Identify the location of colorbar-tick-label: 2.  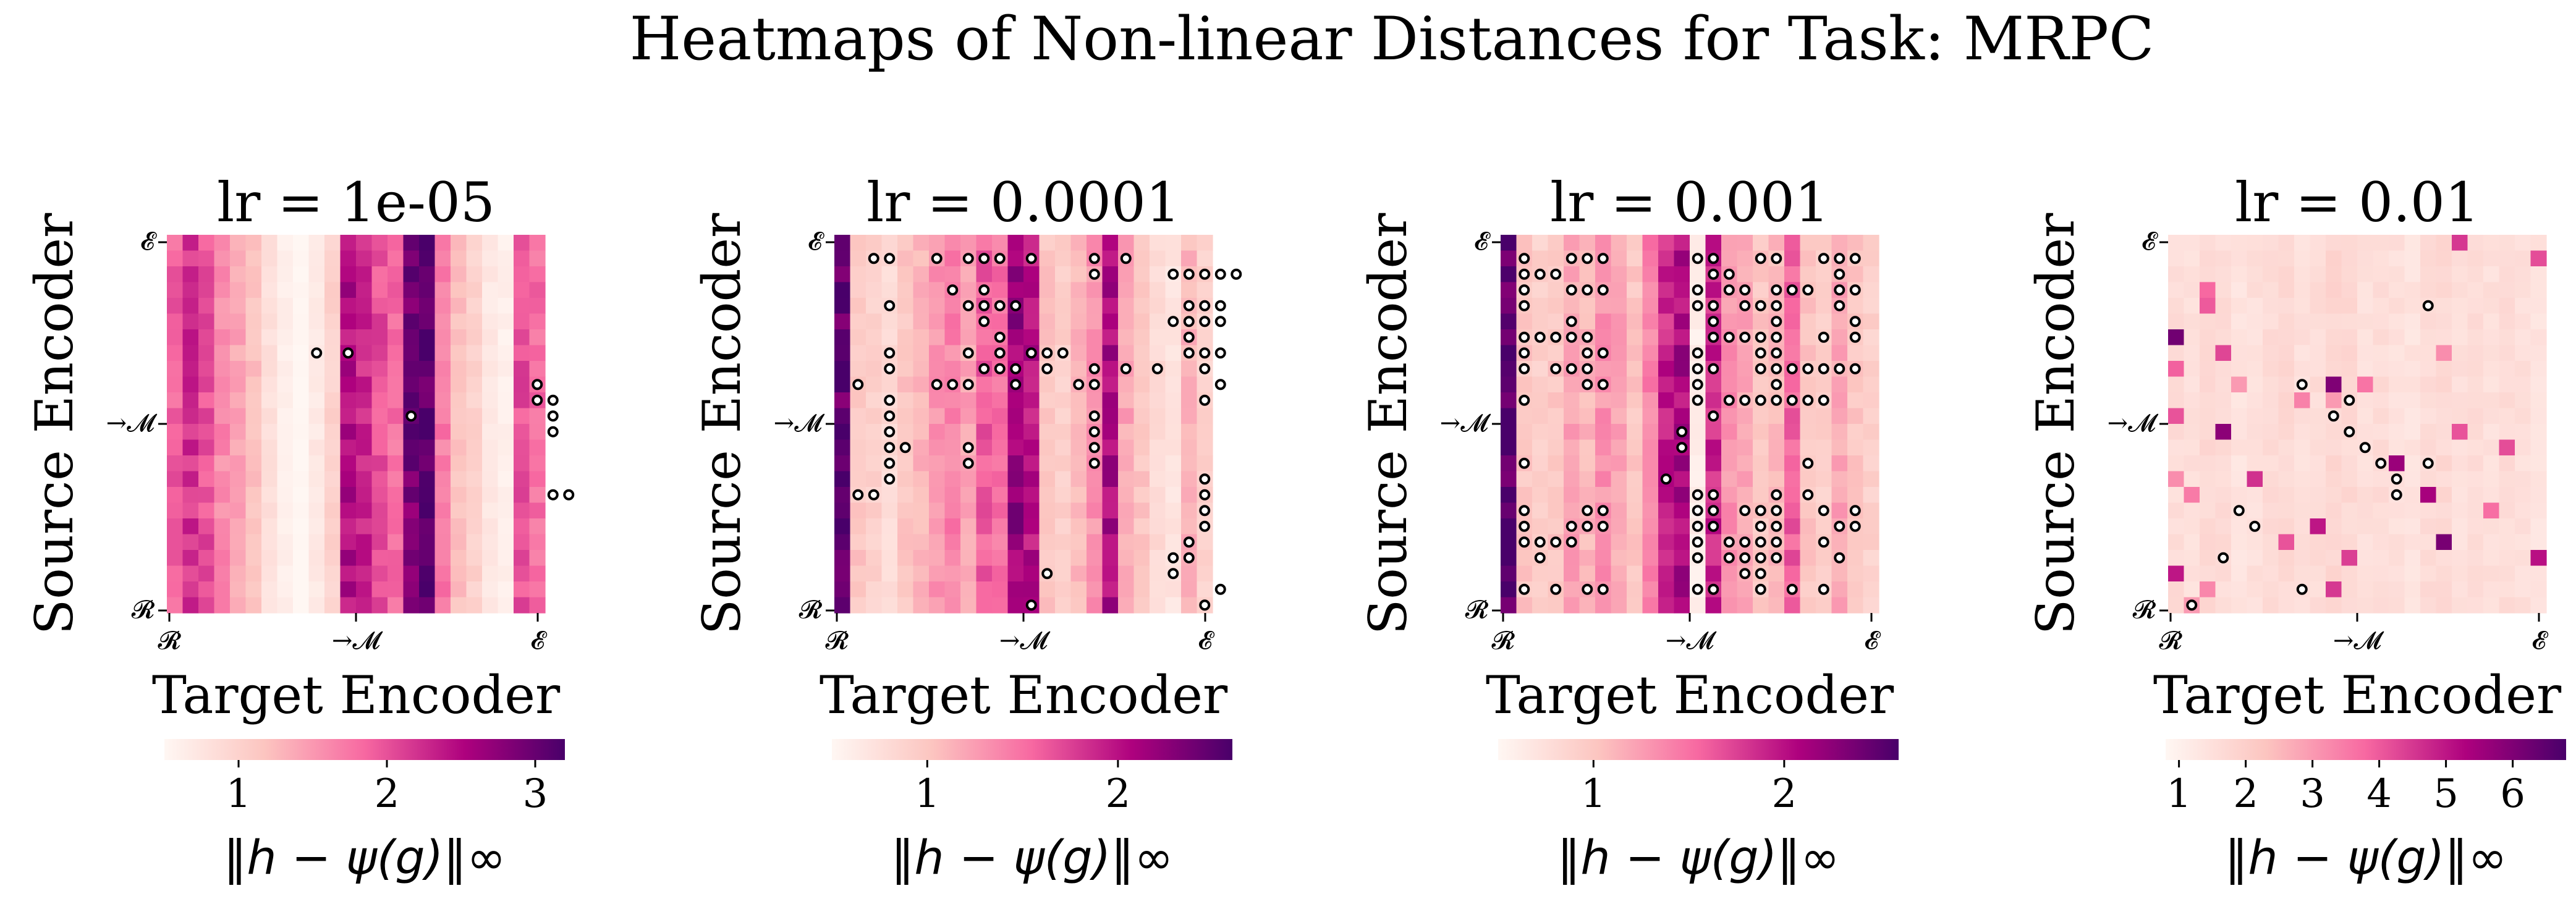
(1784, 794).